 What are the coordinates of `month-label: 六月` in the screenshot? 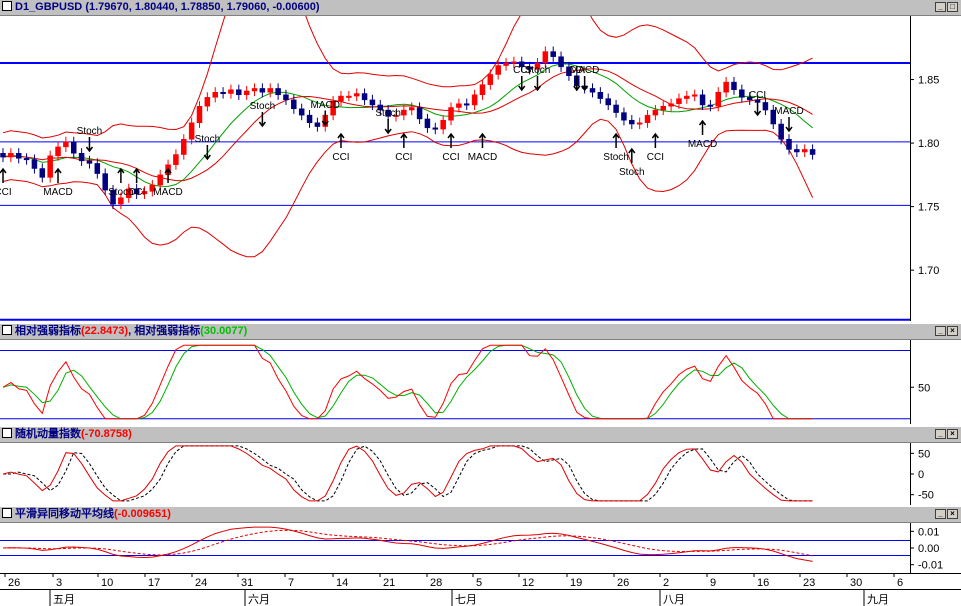 It's located at (259, 599).